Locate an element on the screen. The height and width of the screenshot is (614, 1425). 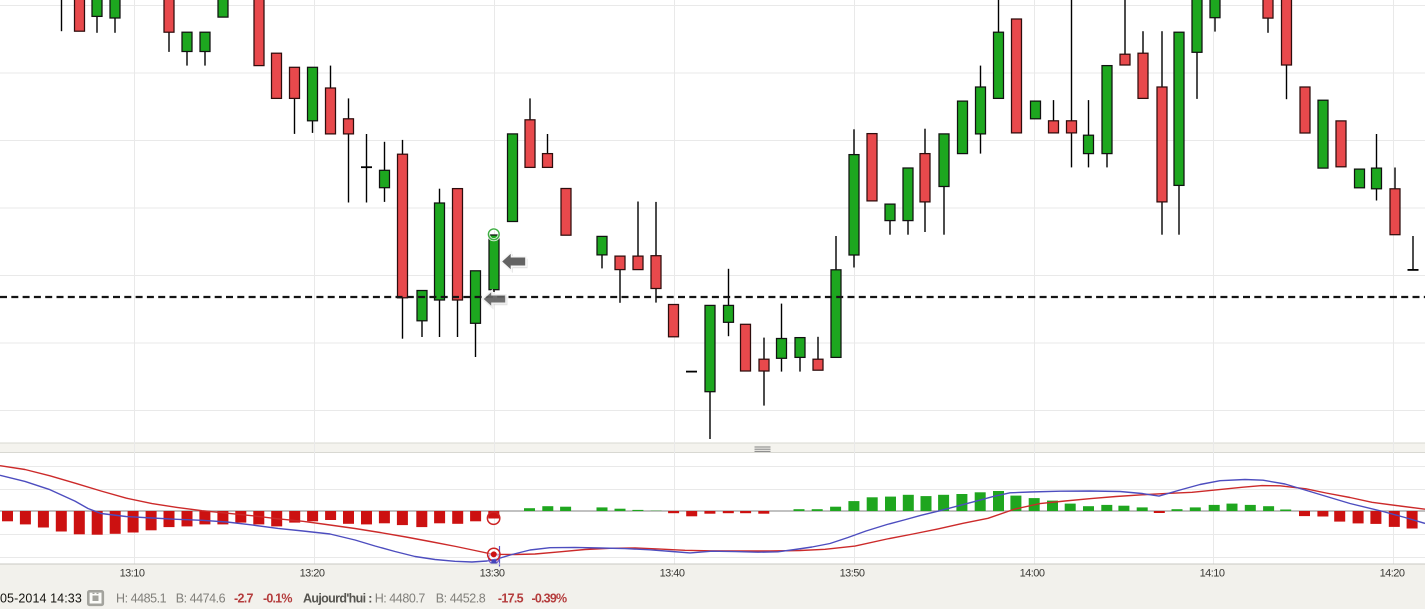
svg-text: 12-05-2014 14:33 is located at coordinates (41, 599).